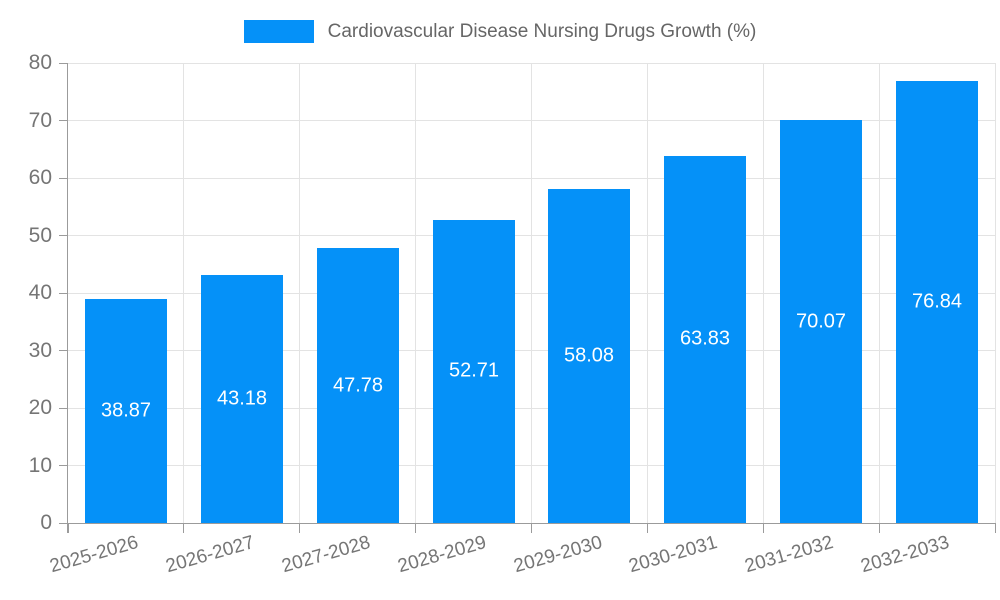 The height and width of the screenshot is (600, 1000). Describe the element at coordinates (326, 555) in the screenshot. I see `x-axis-label: 2027-2028` at that location.